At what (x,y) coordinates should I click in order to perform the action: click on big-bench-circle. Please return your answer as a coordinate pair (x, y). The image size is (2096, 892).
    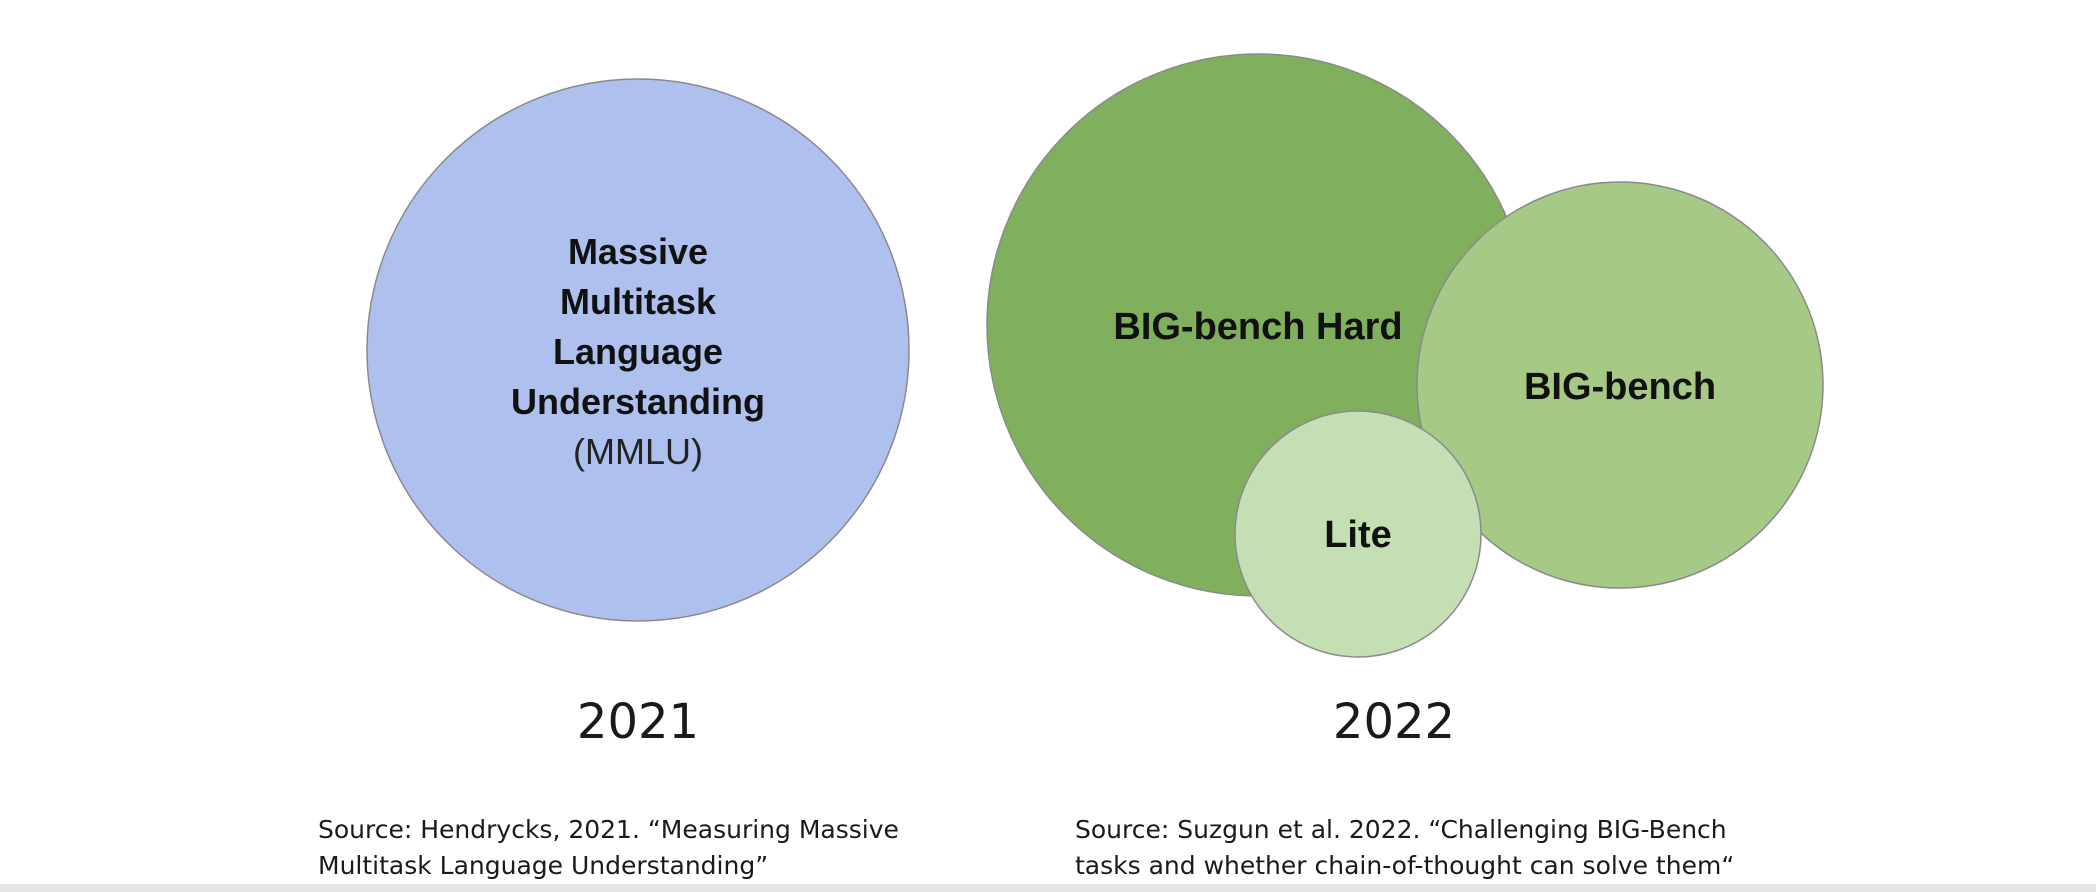
    Looking at the image, I should click on (1620, 385).